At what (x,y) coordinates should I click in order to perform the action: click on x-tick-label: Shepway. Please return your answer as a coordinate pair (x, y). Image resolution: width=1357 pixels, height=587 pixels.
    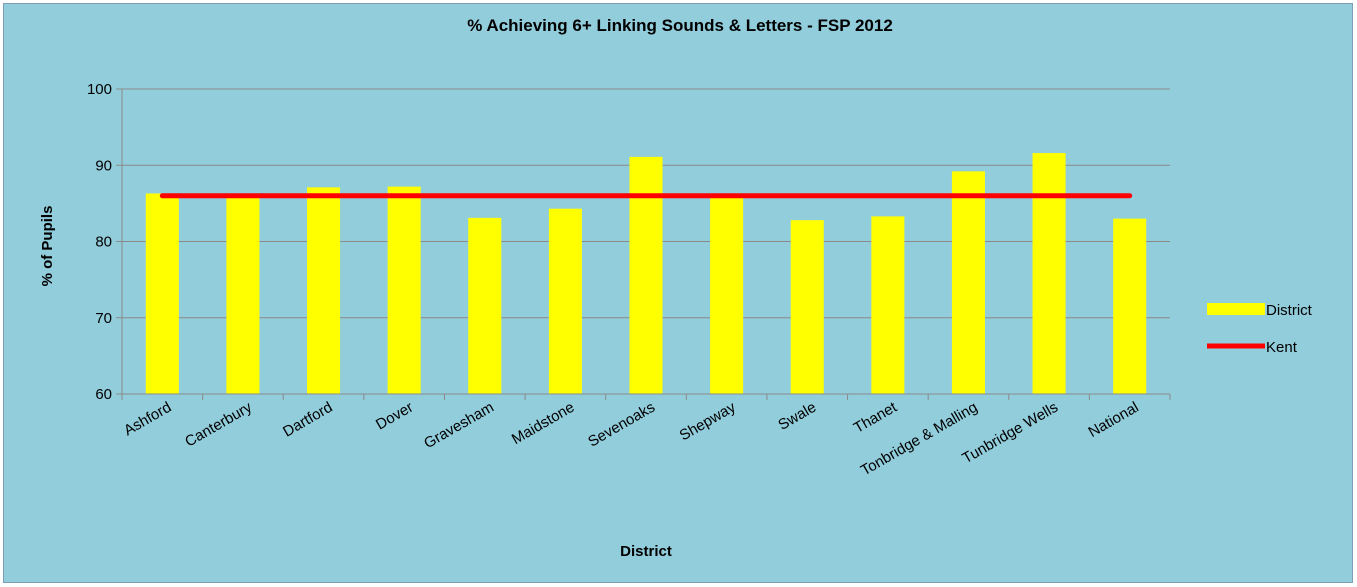
    Looking at the image, I should click on (708, 421).